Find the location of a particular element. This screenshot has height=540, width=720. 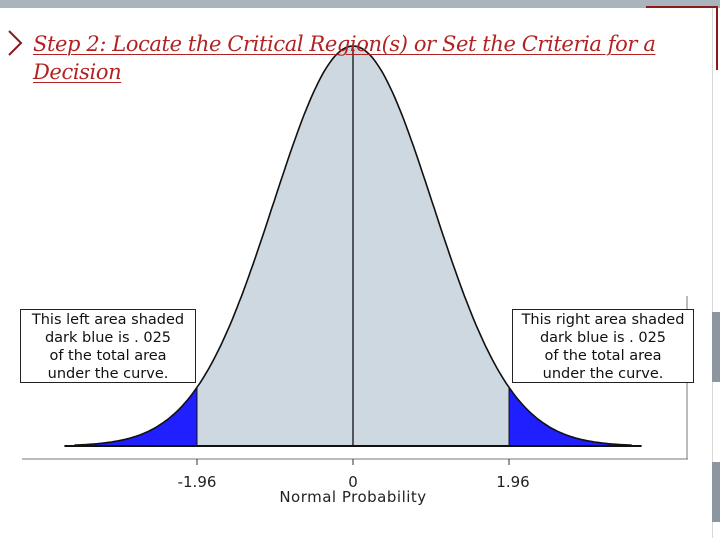

callout-line: This left area shaded is located at coordinates (108, 320).